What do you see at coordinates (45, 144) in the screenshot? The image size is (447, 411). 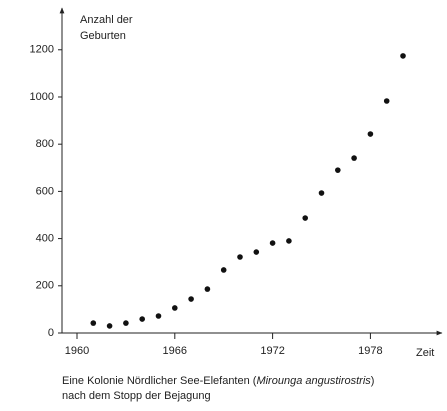 I see `y-tick-label: 800` at bounding box center [45, 144].